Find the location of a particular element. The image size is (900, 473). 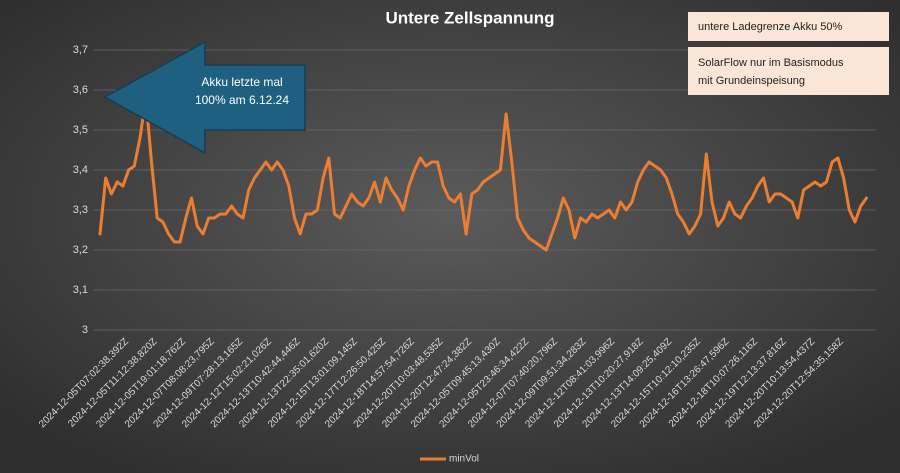

y-tick-label: 3,3 is located at coordinates (80, 210).